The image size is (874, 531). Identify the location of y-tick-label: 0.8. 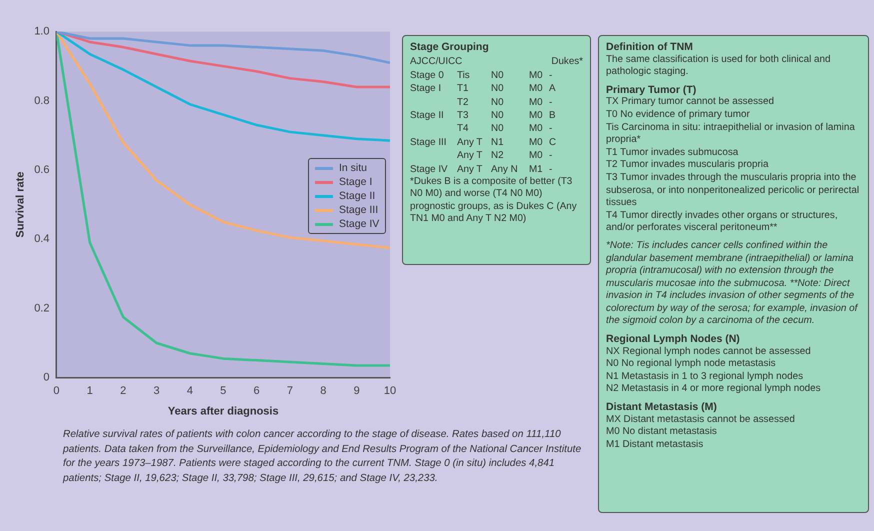
(42, 100).